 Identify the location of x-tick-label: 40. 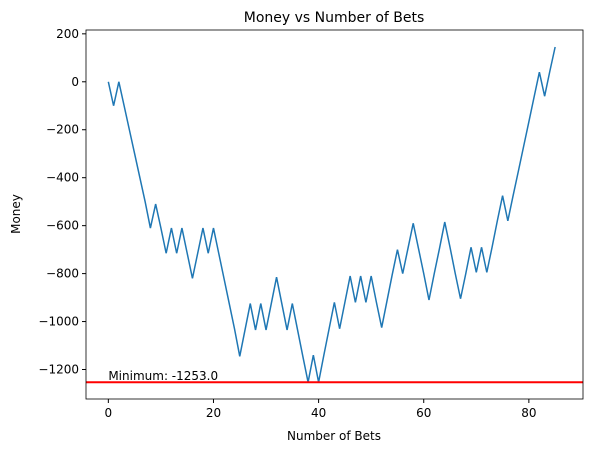
(318, 413).